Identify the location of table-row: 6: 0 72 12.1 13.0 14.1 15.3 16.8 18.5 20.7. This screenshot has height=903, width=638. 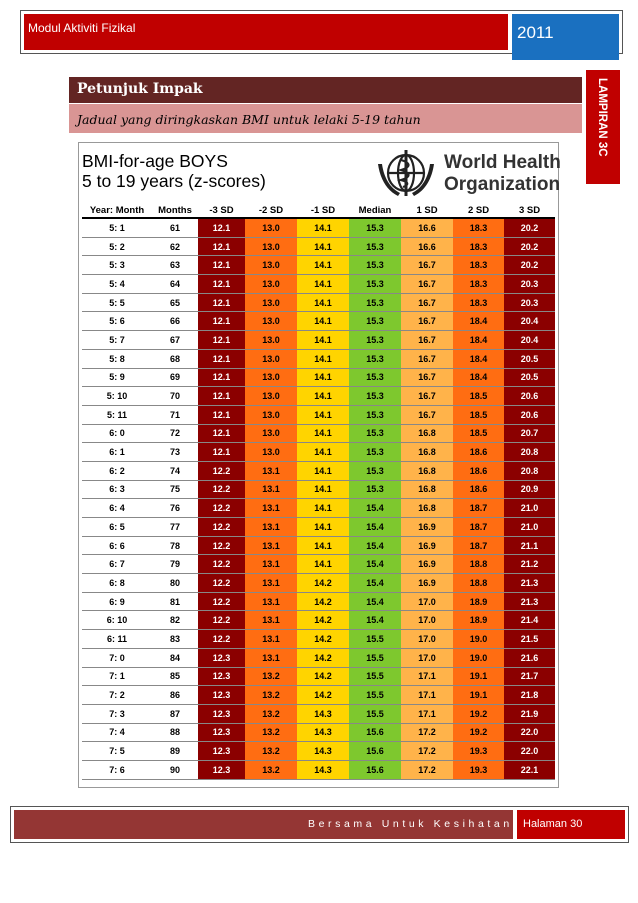
(318, 434).